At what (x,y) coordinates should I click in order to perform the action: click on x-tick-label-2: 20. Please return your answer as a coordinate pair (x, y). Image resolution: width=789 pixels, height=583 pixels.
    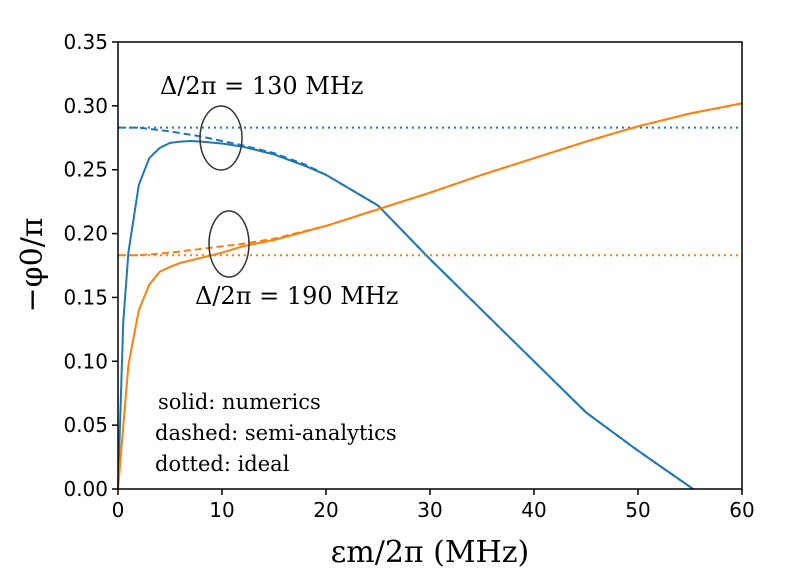
    Looking at the image, I should click on (325, 510).